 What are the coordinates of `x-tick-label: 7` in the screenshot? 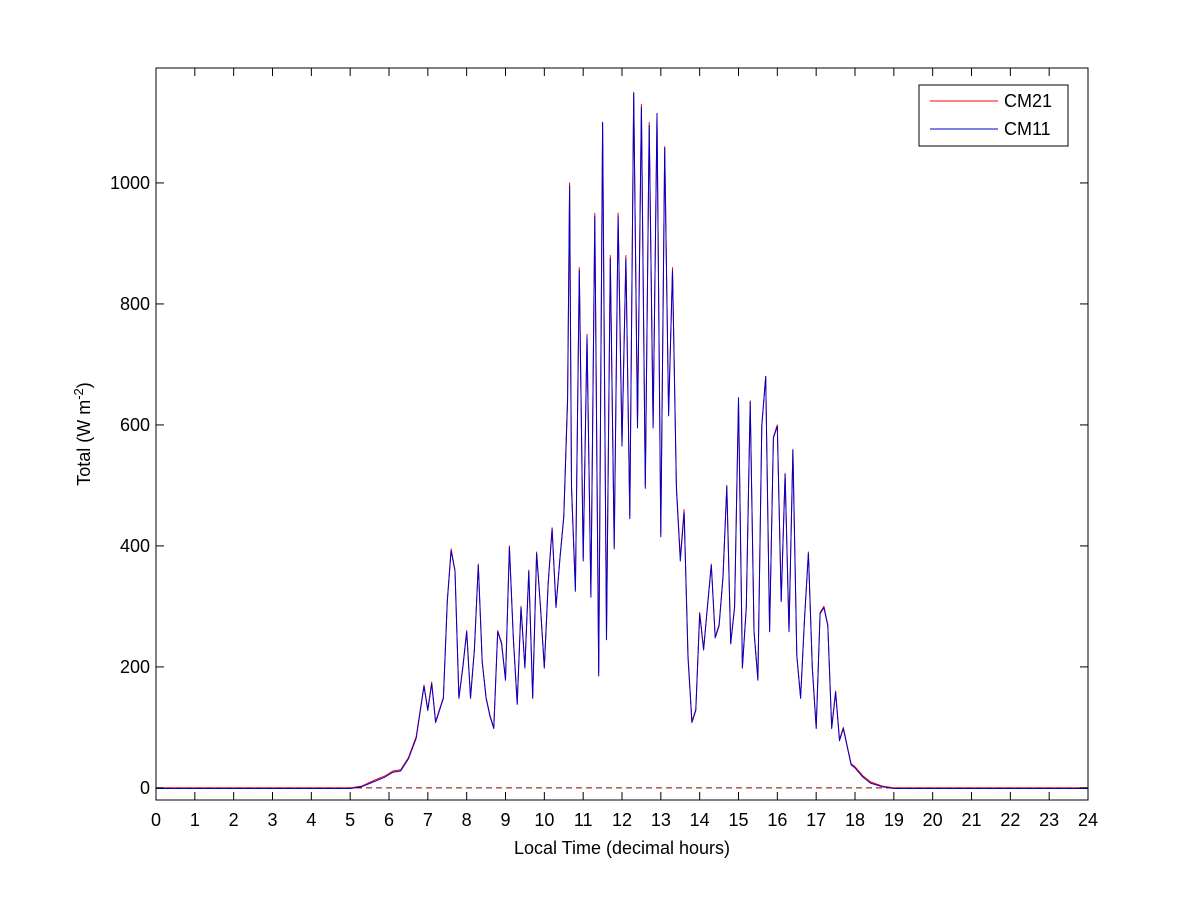 It's located at (428, 820).